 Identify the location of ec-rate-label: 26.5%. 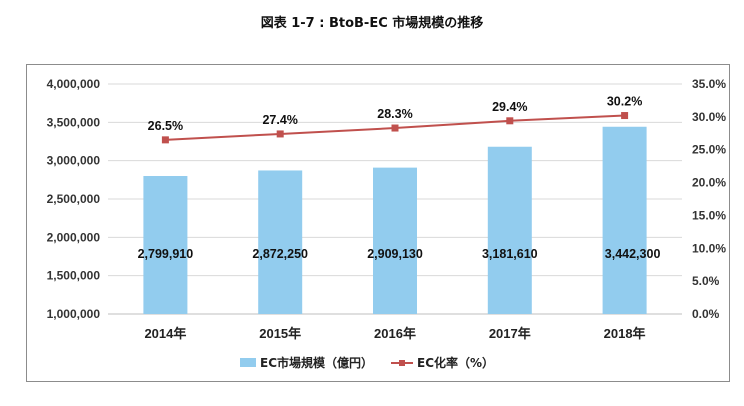
(165, 126).